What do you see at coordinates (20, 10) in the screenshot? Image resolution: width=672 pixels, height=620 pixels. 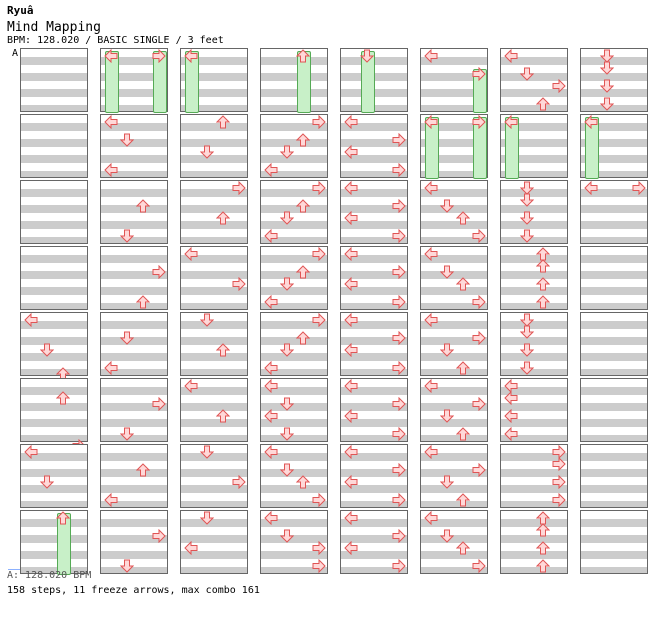 I see `artist-name: Ryuâ` at bounding box center [20, 10].